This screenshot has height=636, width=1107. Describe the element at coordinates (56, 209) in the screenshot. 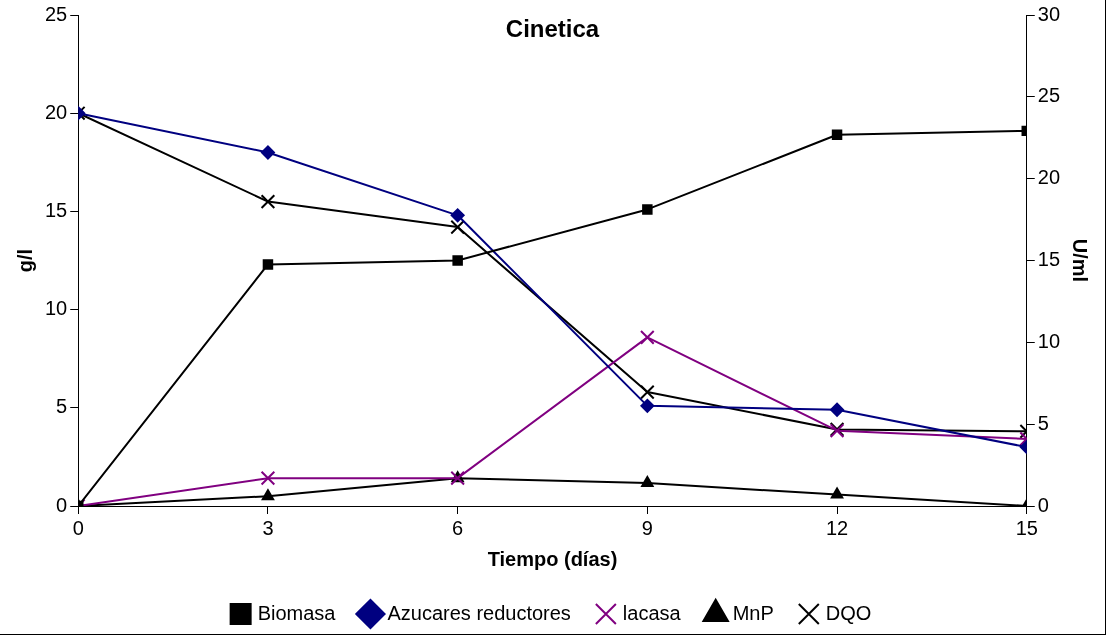

I see `y-tick-label: 15` at that location.